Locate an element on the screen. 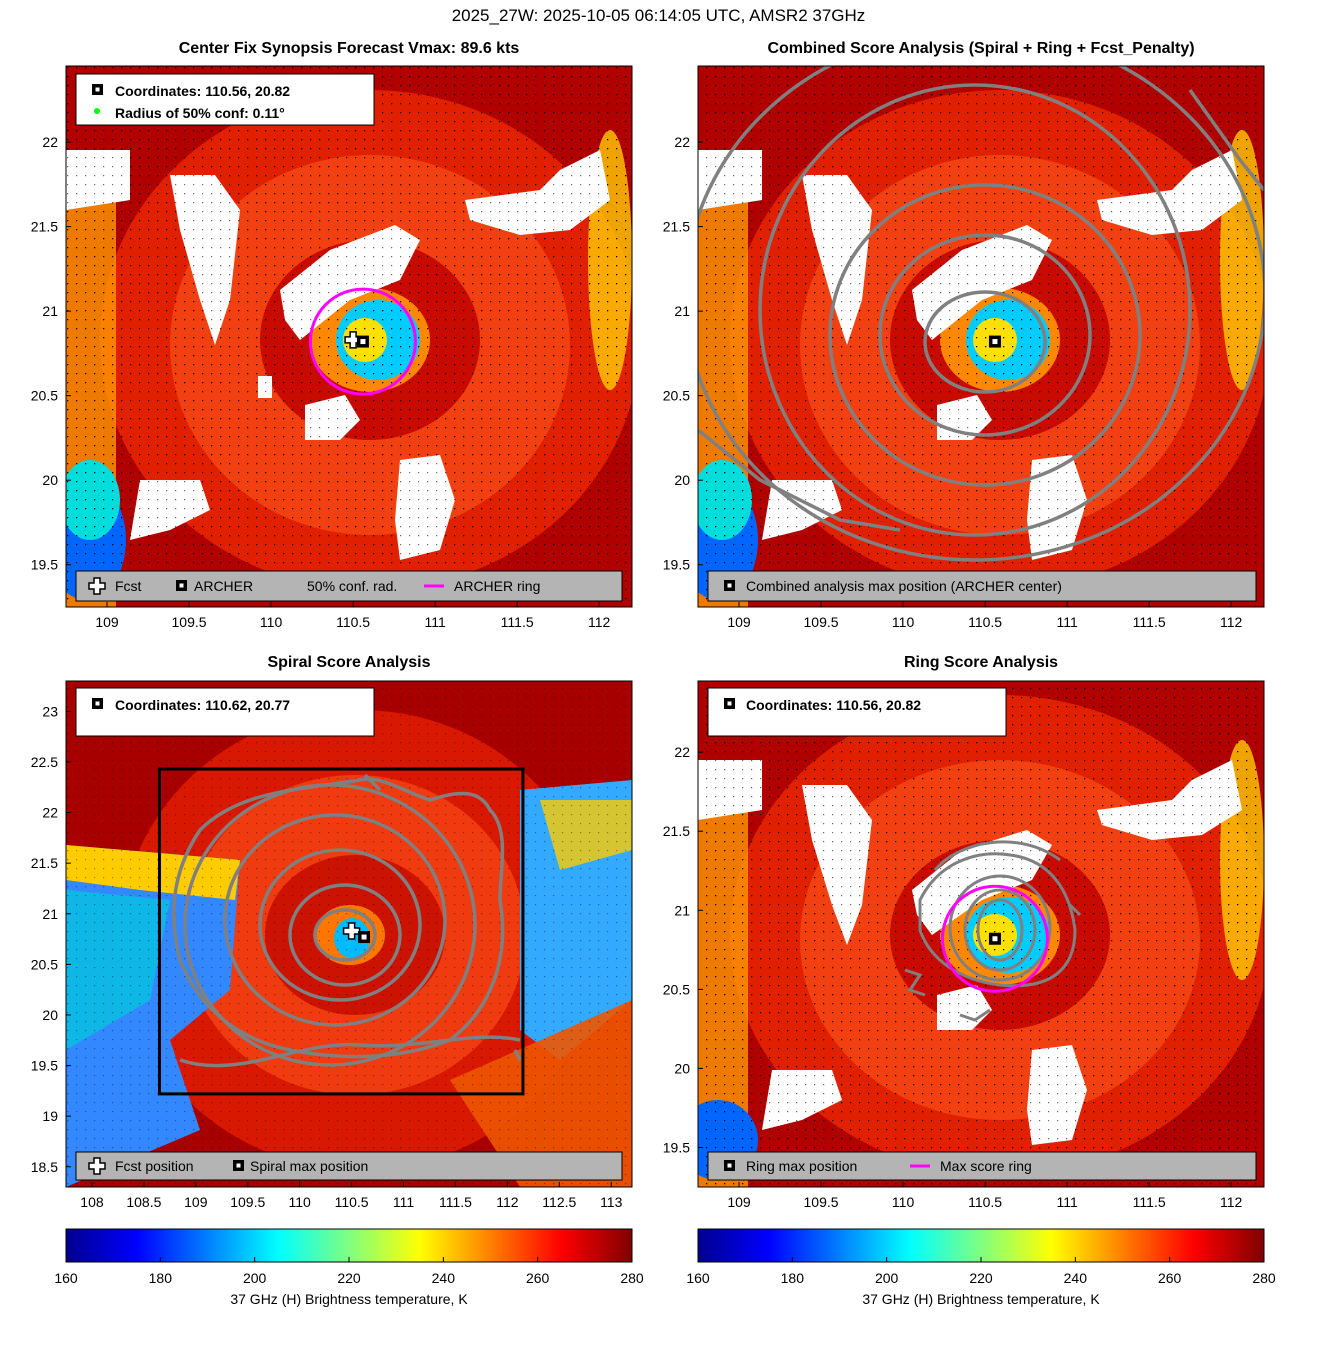  legend-ring-max: Ring max position is located at coordinates (801, 1166).